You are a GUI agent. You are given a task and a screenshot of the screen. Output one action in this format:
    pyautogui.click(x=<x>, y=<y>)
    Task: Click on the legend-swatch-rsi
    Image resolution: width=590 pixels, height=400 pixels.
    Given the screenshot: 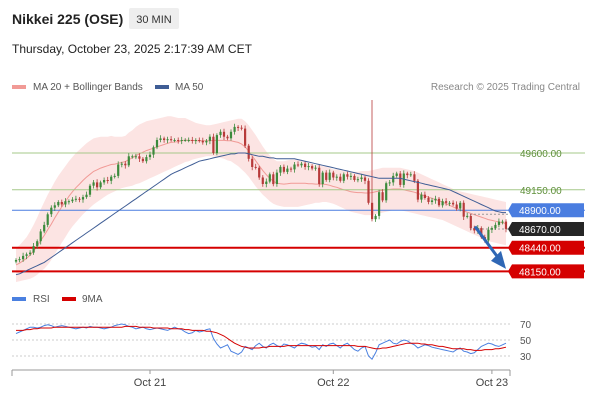 What is the action you would take?
    pyautogui.click(x=19, y=299)
    